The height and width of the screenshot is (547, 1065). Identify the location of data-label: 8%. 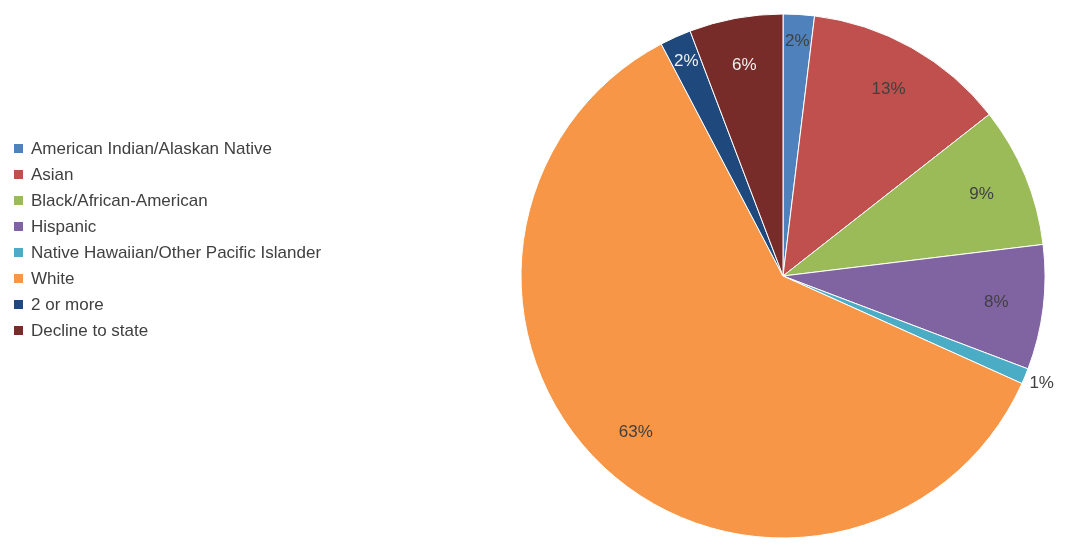
(996, 301).